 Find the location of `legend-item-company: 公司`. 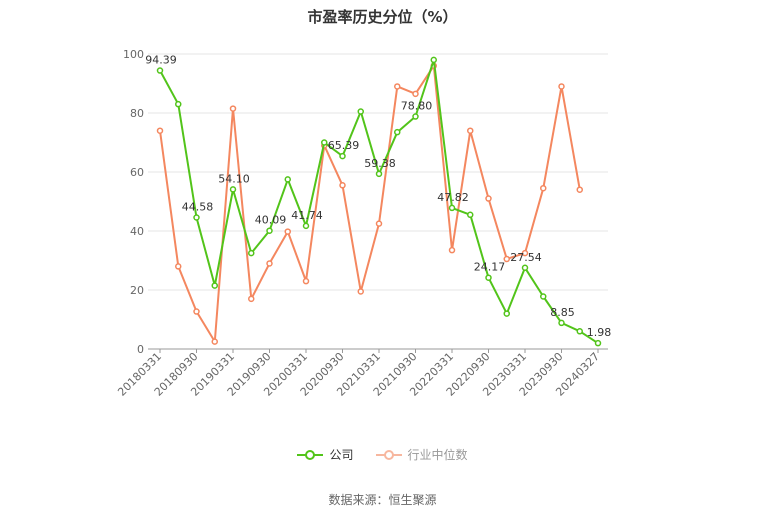

legend-item-company: 公司 is located at coordinates (325, 454).